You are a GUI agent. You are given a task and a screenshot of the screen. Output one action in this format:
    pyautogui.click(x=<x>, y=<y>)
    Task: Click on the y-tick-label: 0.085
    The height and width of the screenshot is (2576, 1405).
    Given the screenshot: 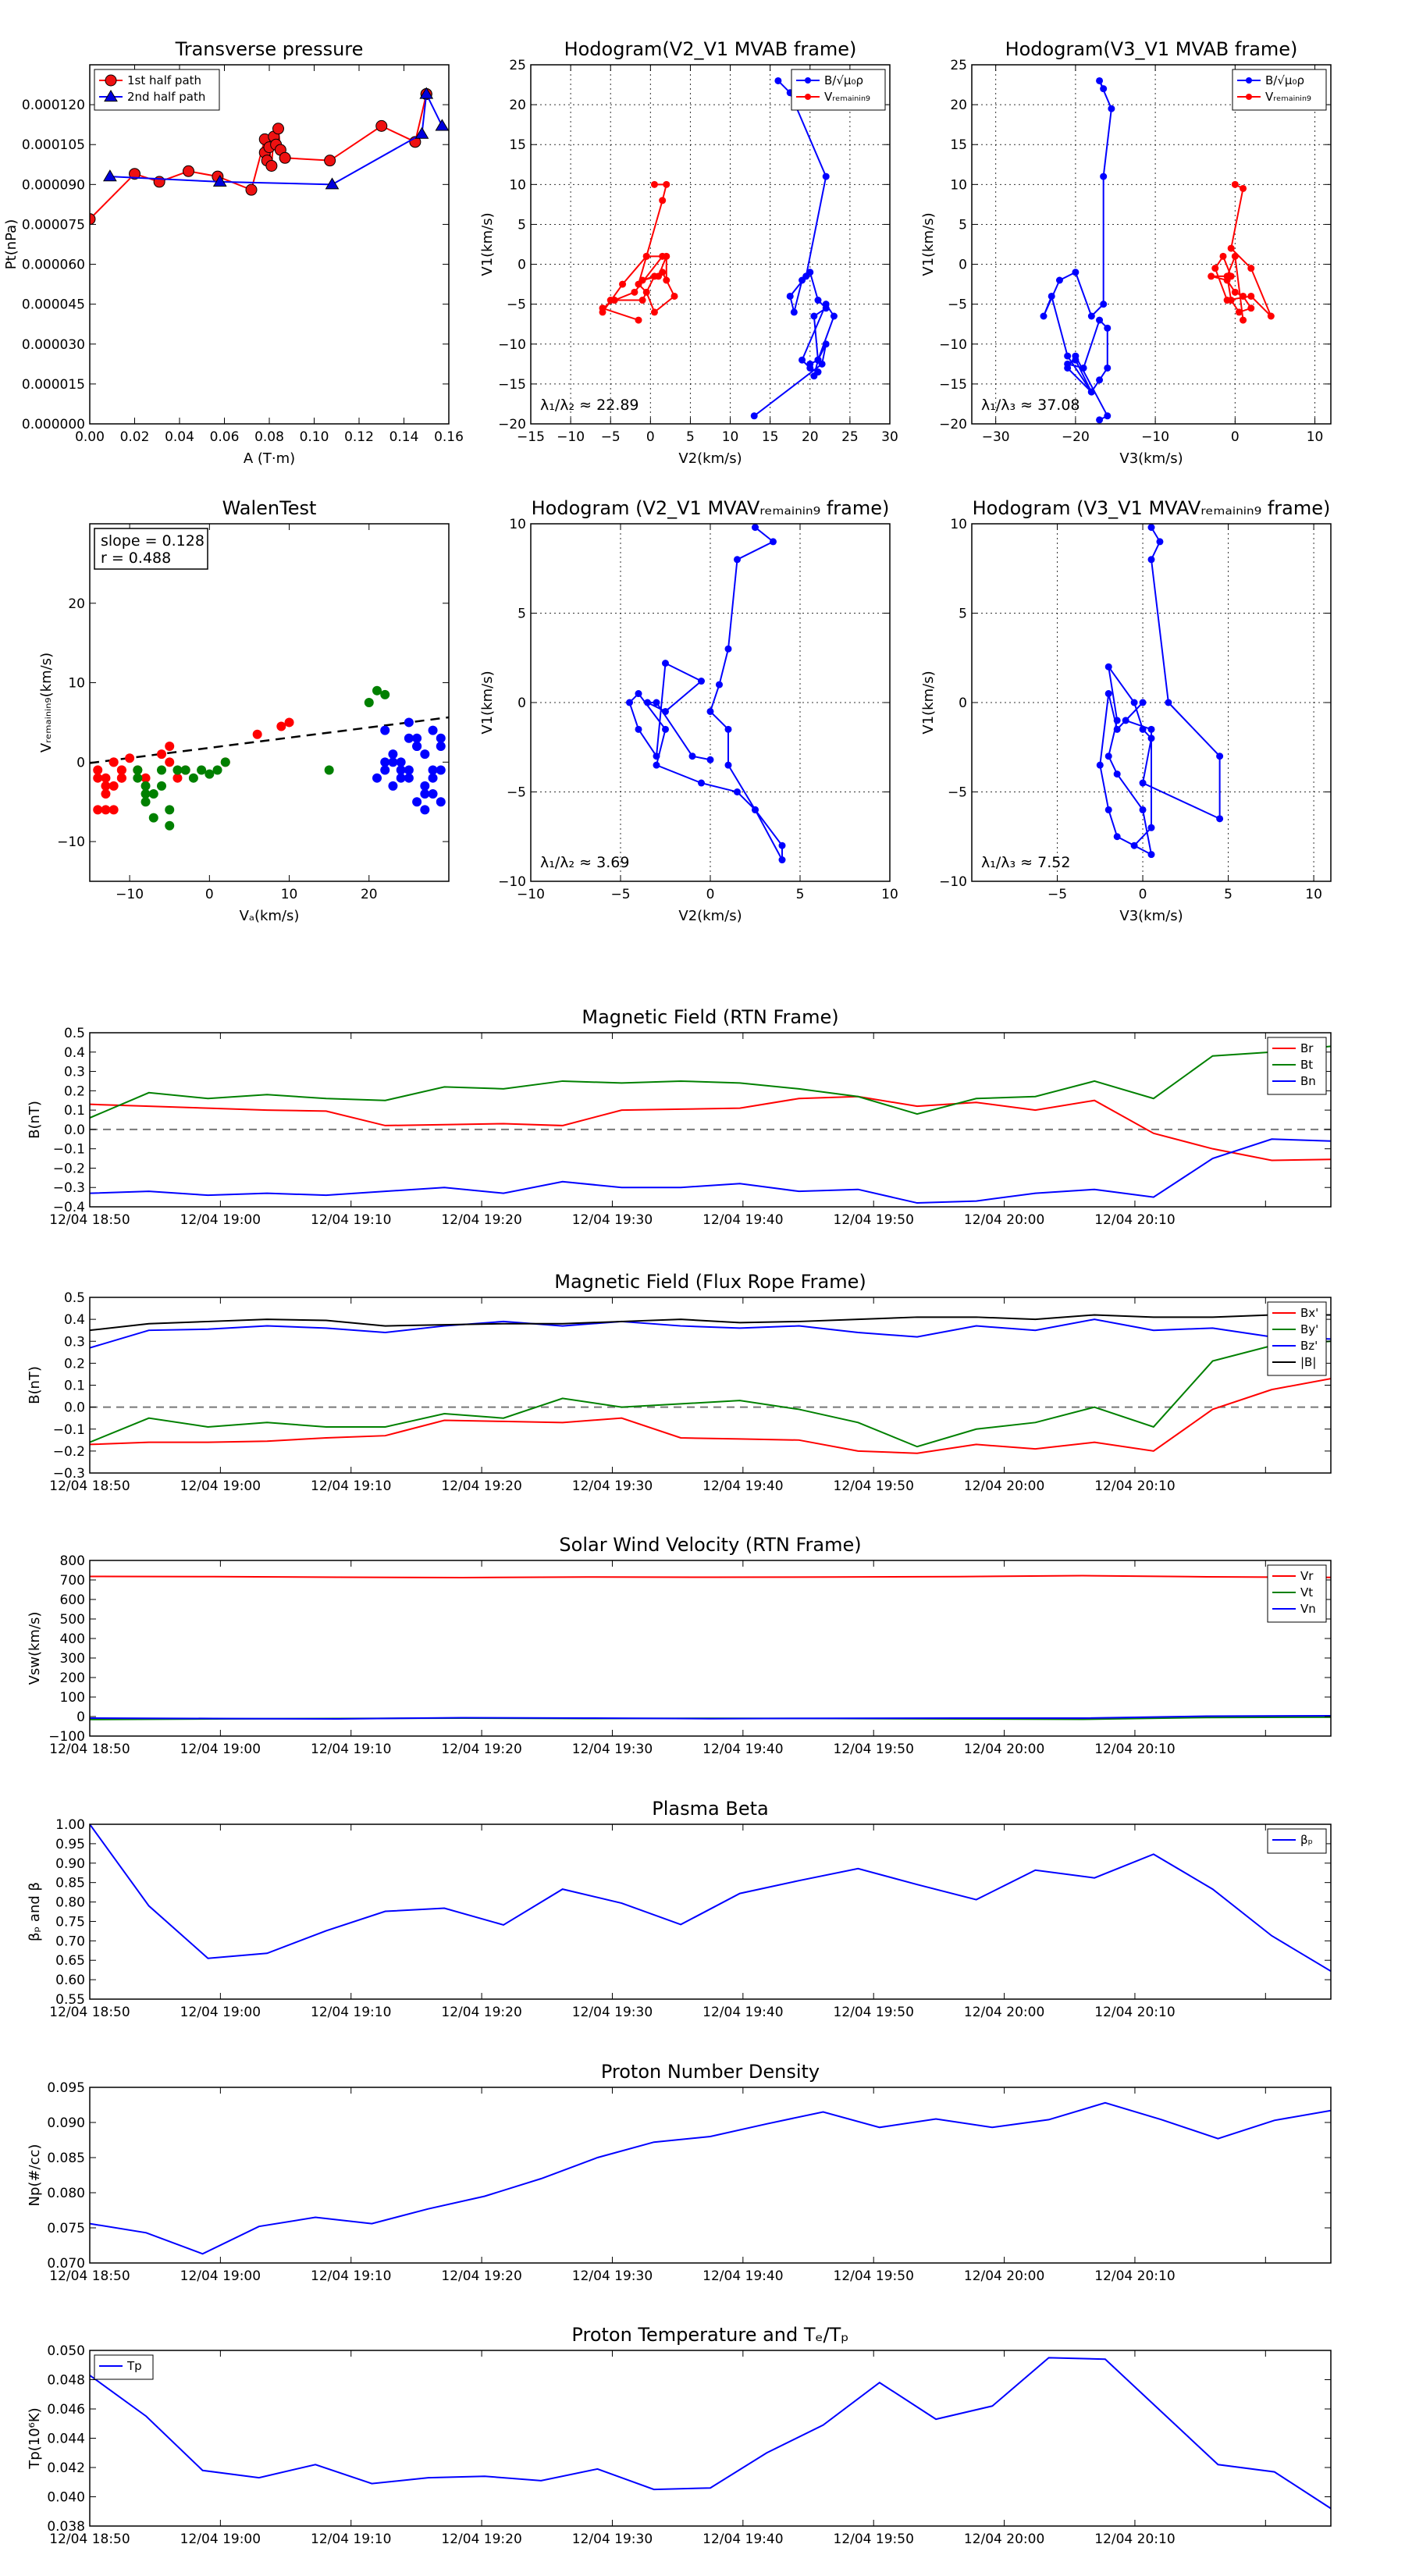 What is the action you would take?
    pyautogui.click(x=66, y=2158)
    